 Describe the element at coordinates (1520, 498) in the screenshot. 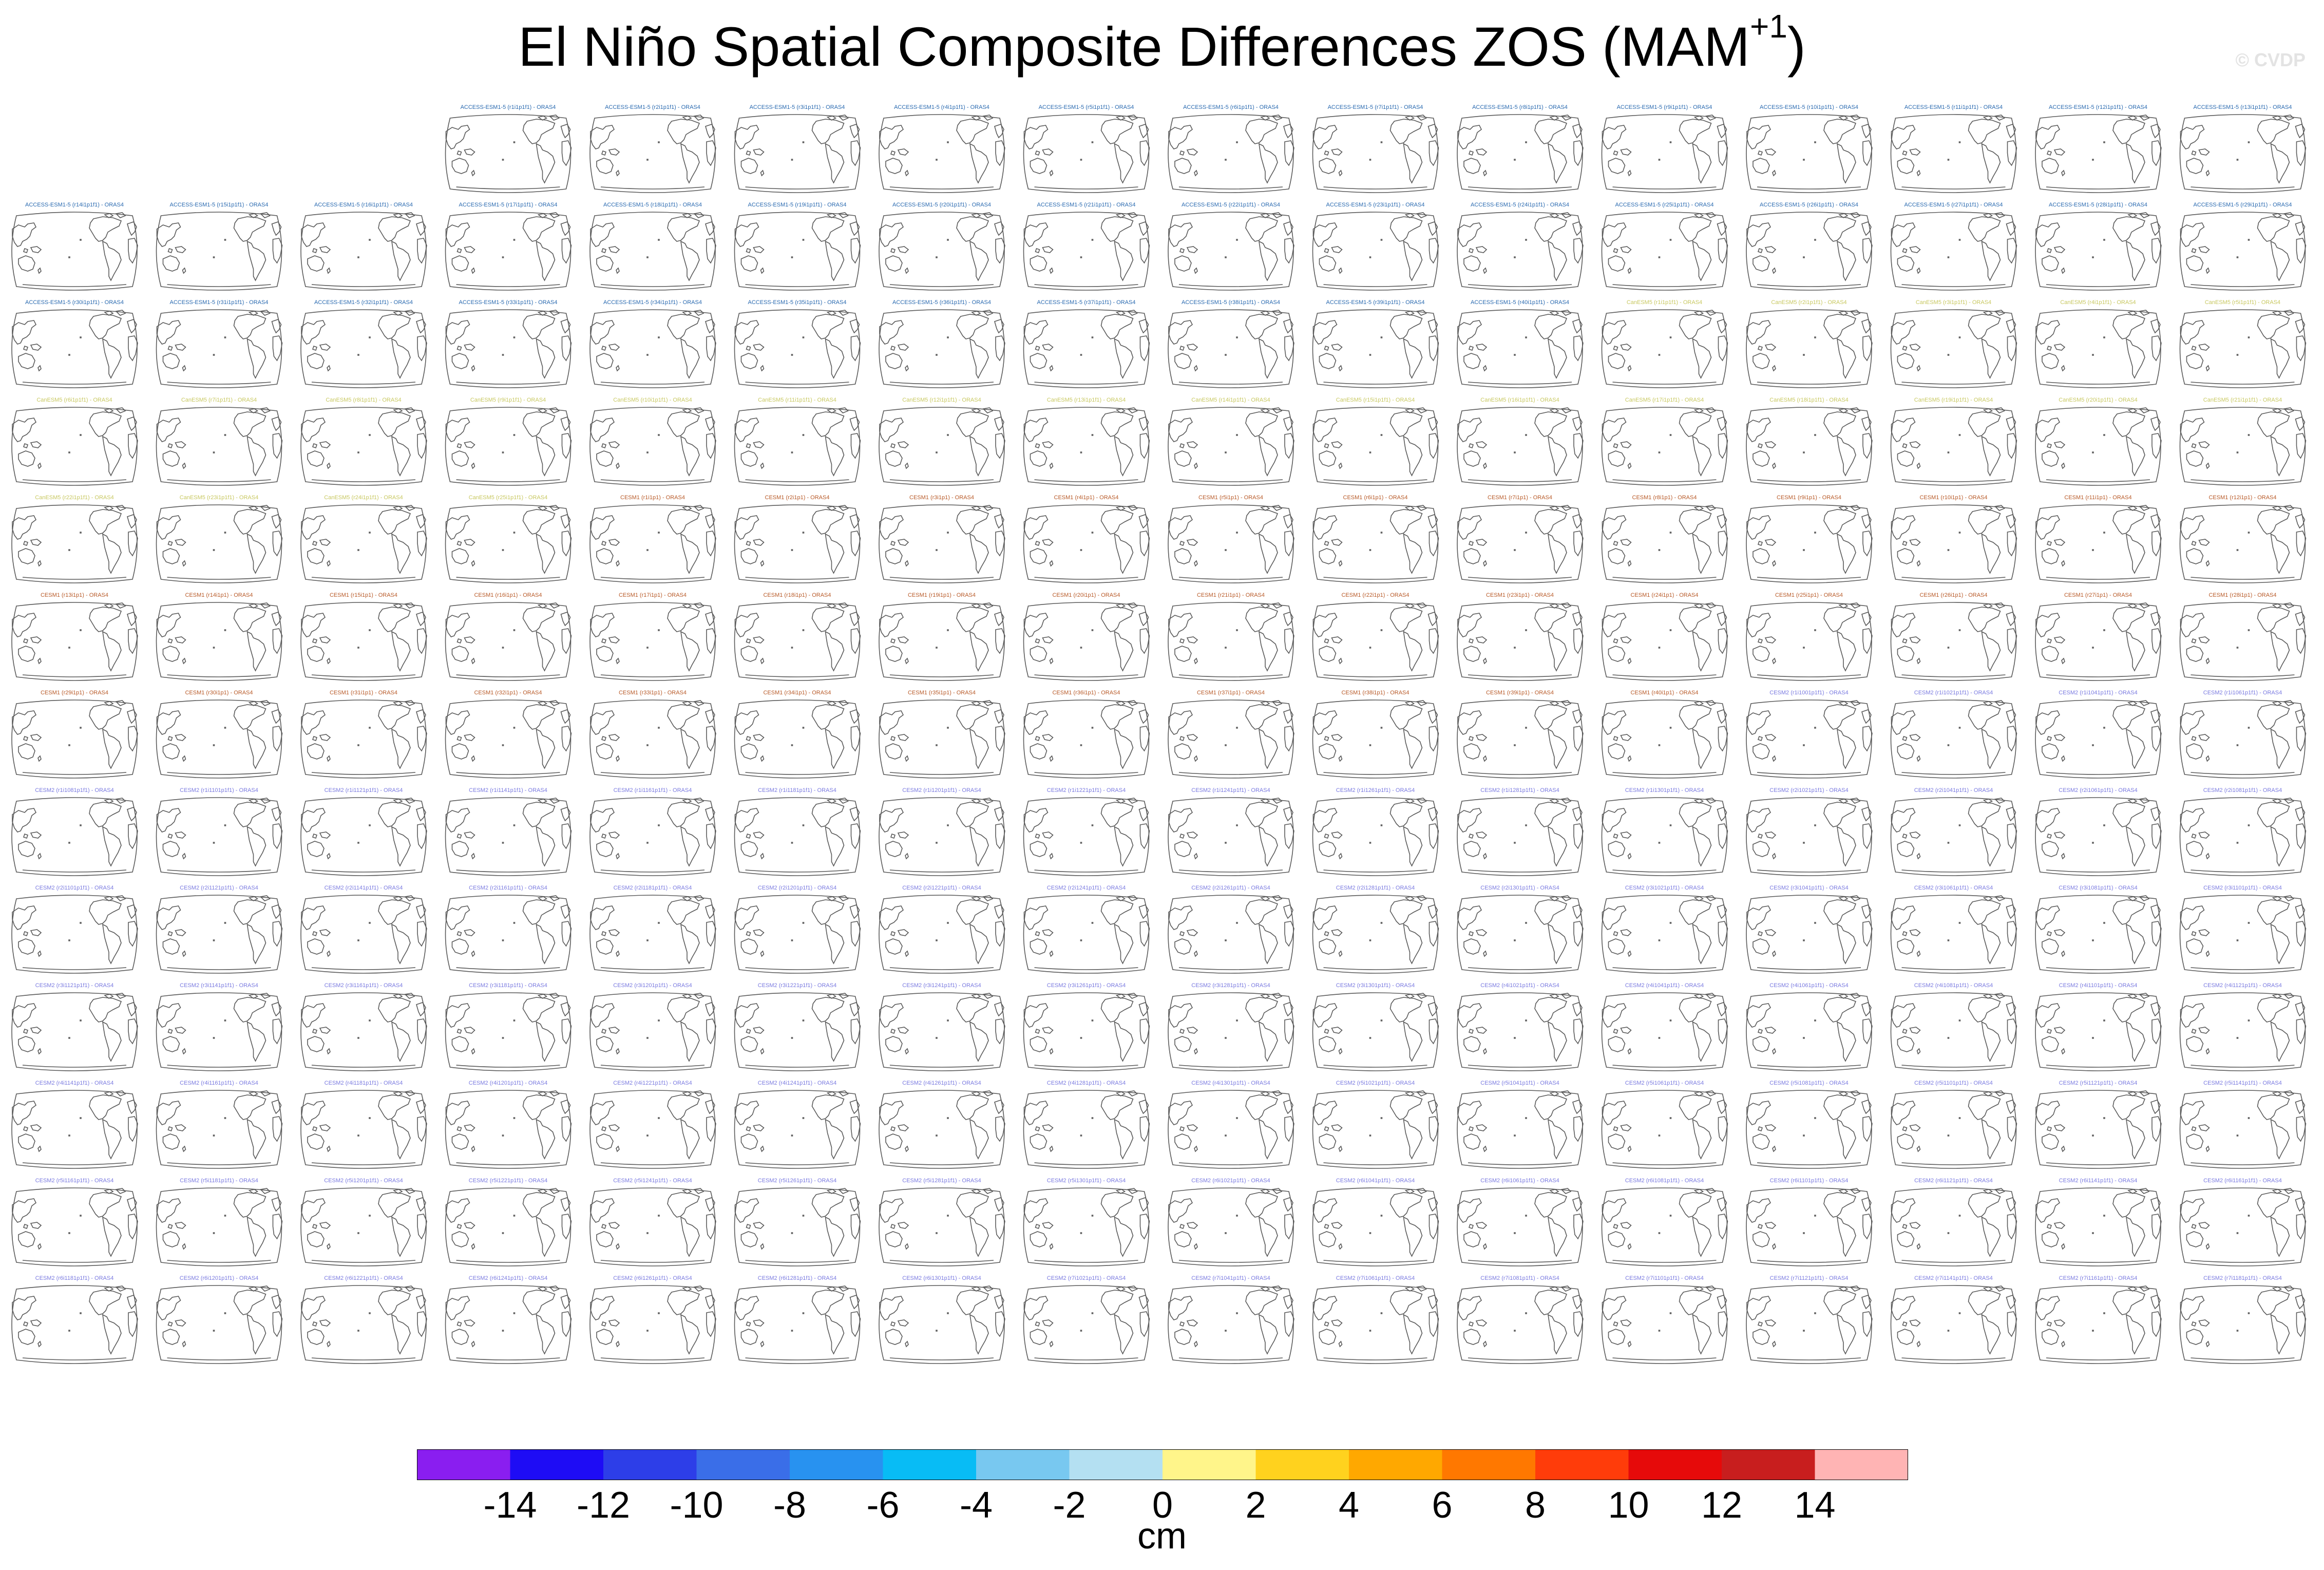

I see `panel-title: CESM1 (r7i1p1) - ORAS4` at that location.